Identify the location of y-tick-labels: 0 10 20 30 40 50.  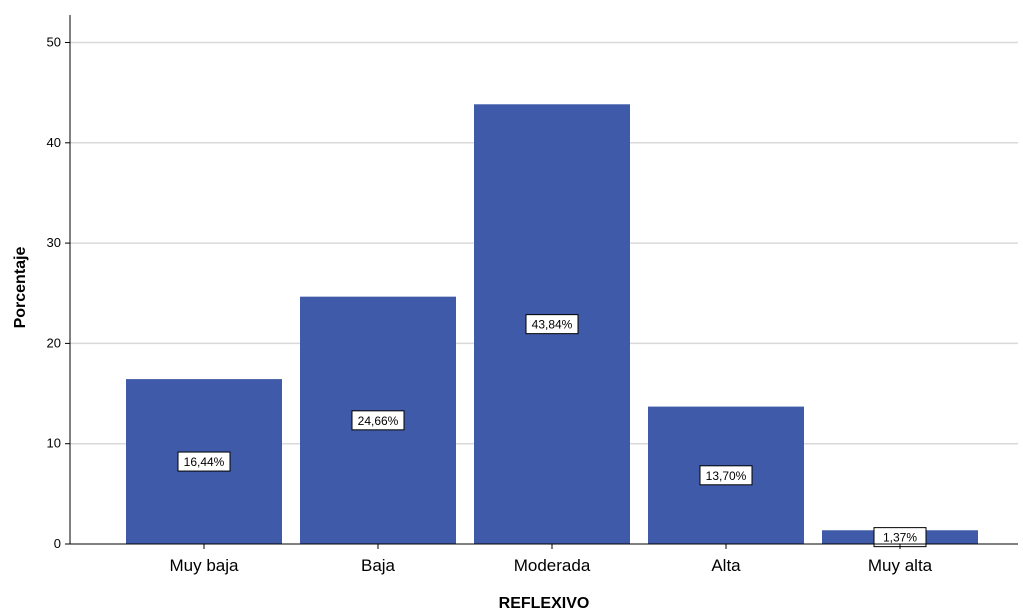
(58, 293).